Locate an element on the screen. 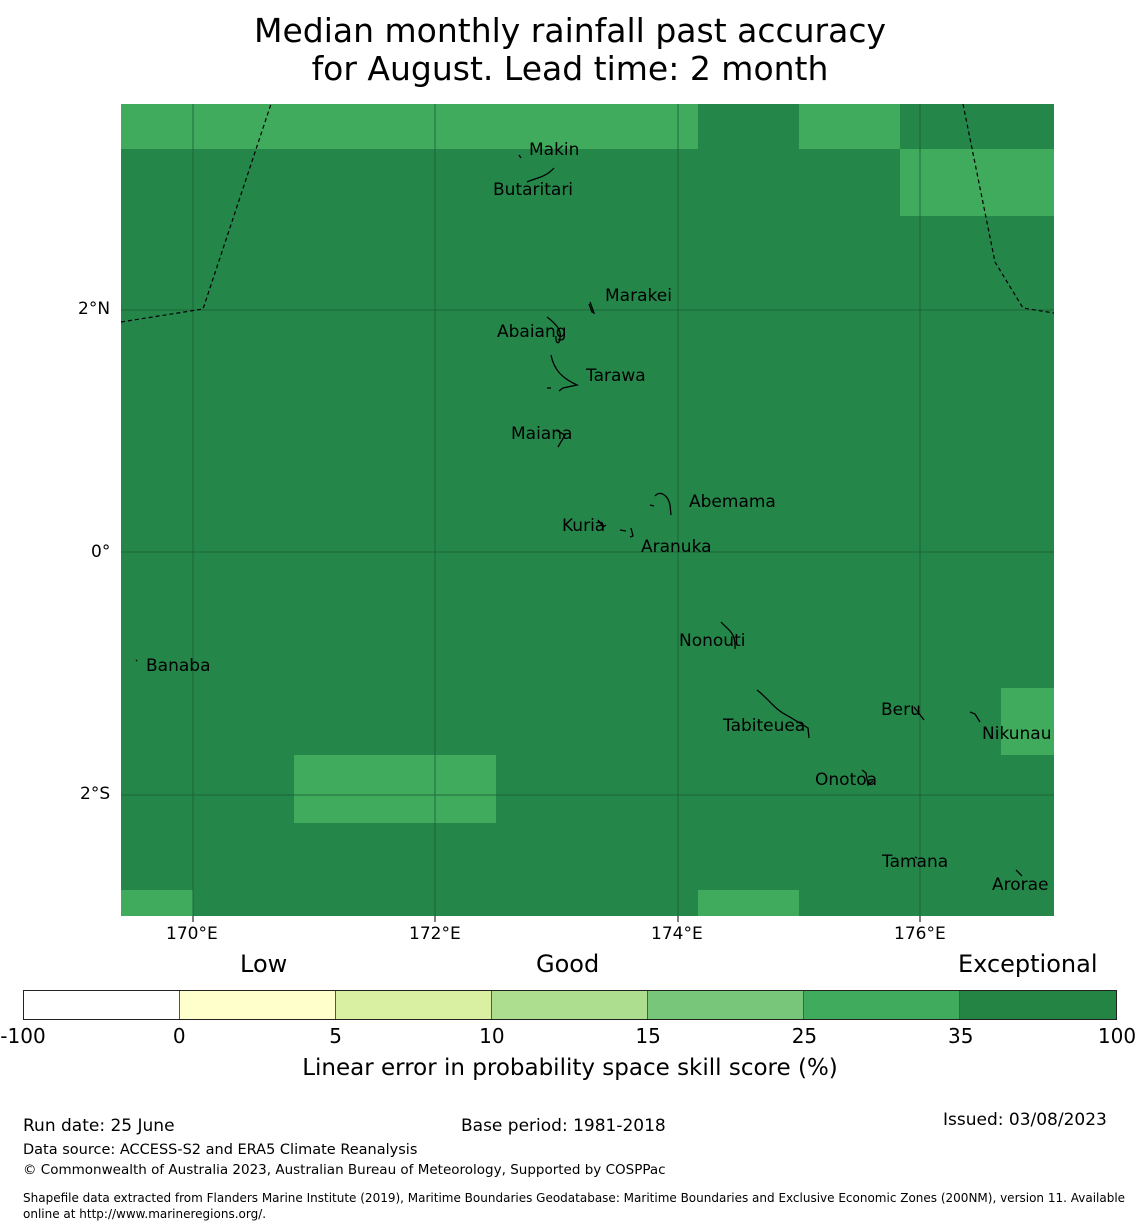 The height and width of the screenshot is (1230, 1140). lon-label-176e: 176°E is located at coordinates (920, 934).